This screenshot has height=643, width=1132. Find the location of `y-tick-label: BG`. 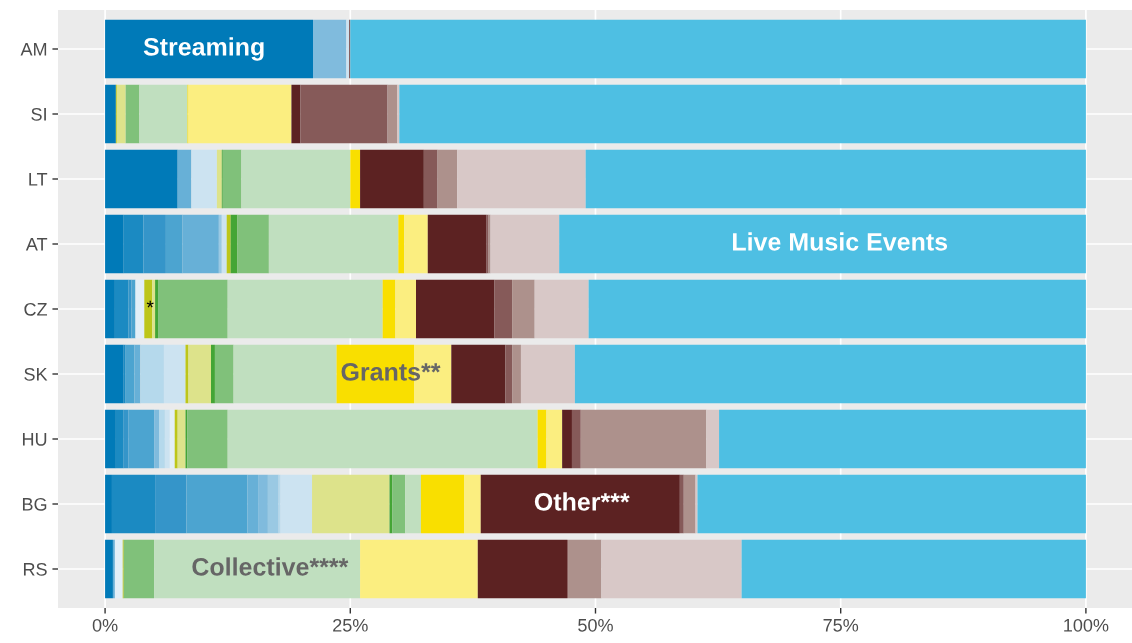

y-tick-label: BG is located at coordinates (34, 504).